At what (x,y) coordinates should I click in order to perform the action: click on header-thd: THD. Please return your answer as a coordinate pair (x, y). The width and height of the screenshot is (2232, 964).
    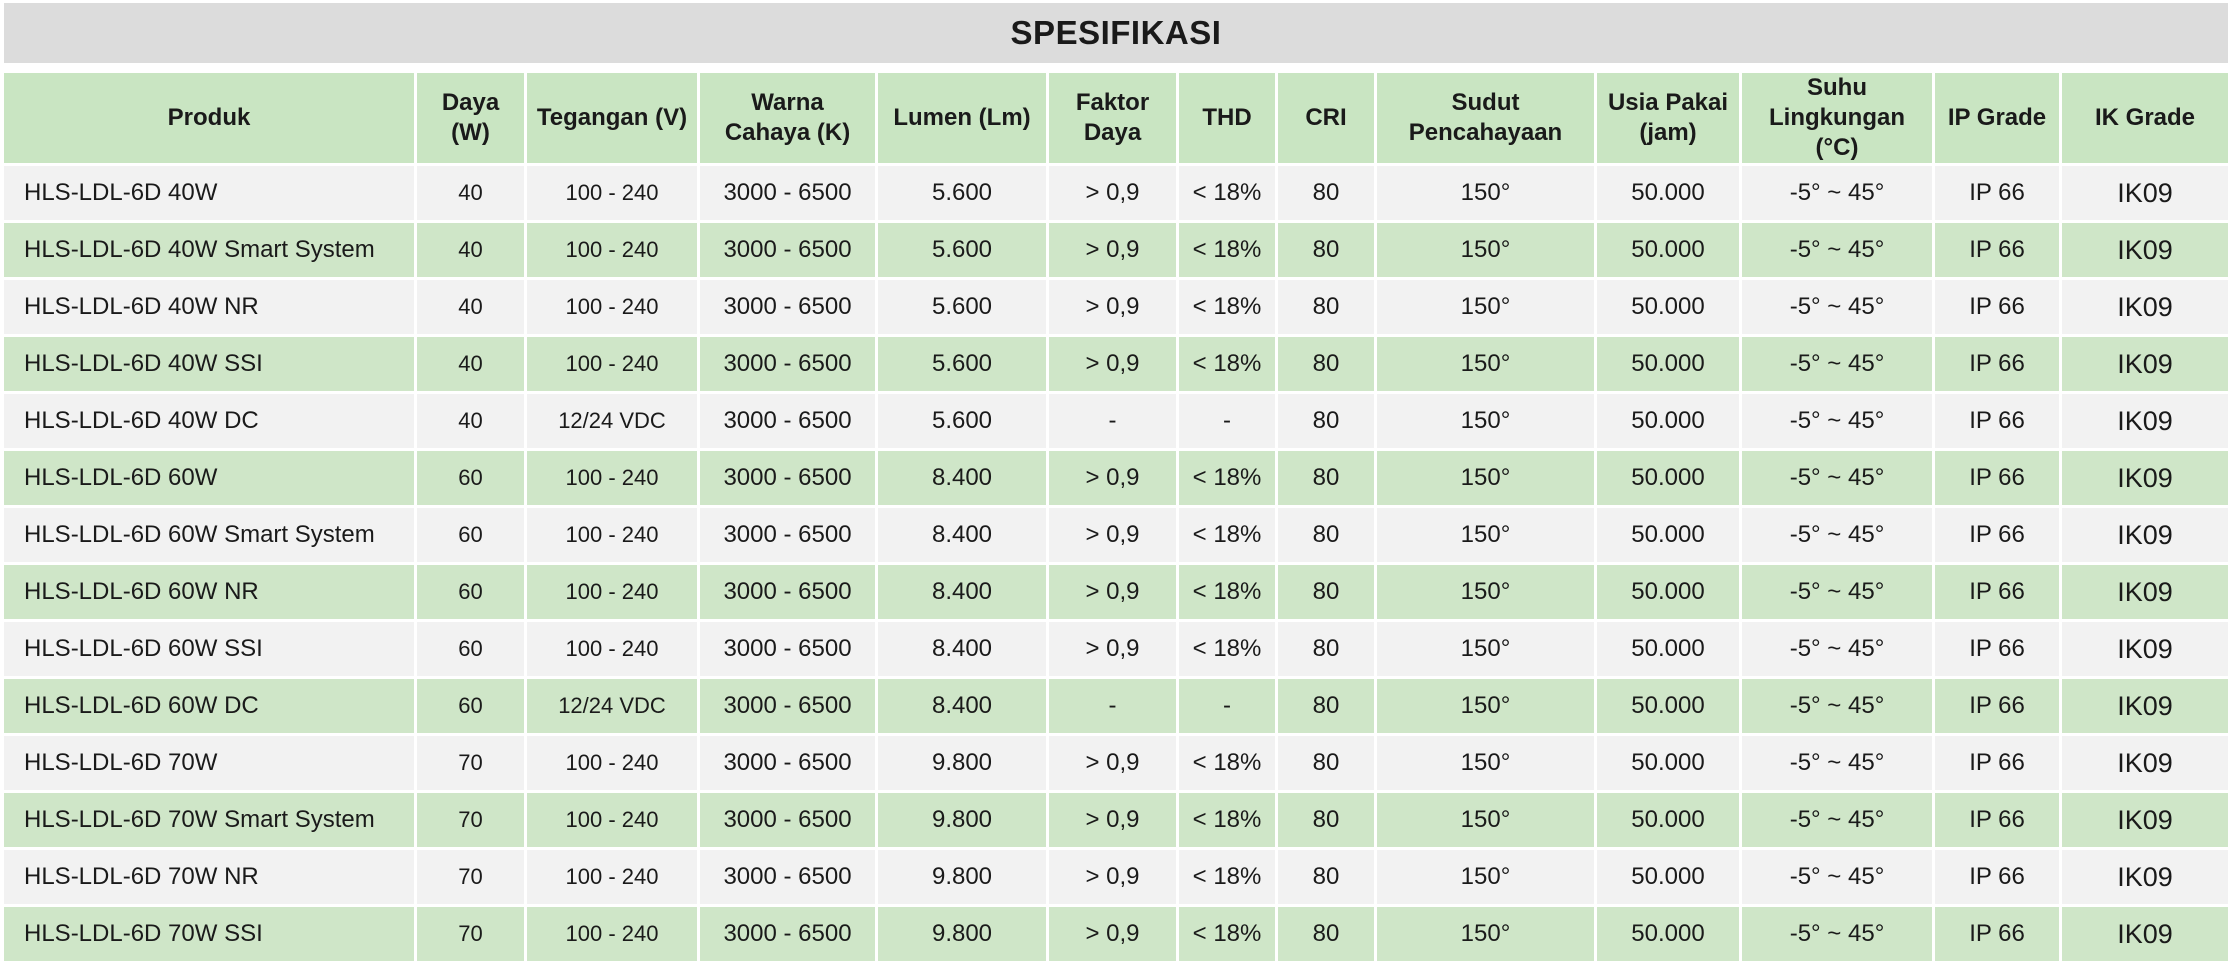
    Looking at the image, I should click on (1227, 118).